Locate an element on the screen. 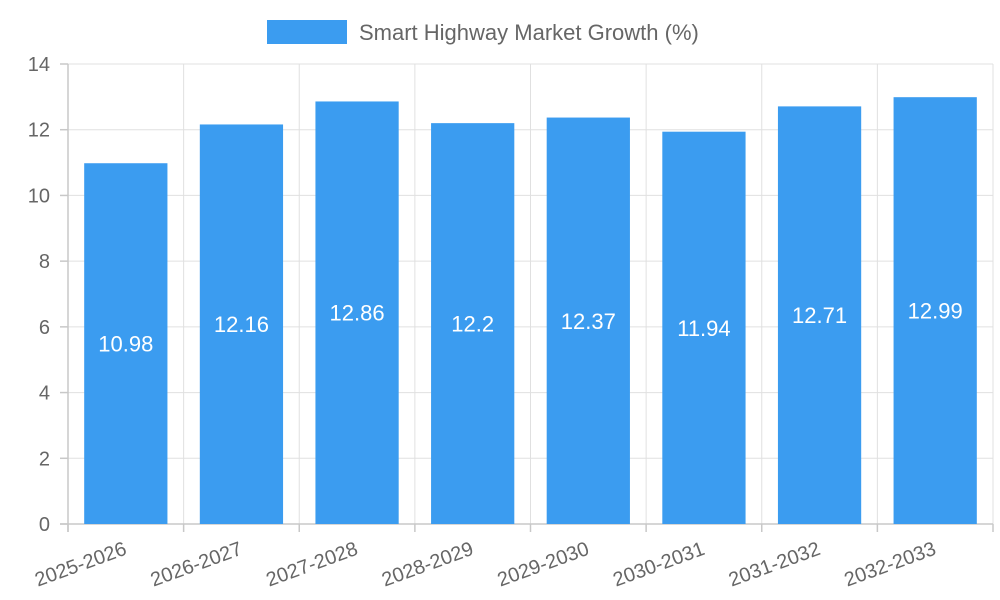 This screenshot has width=1000, height=600. data-labels: 10.98 12.16 12.86 12.2 12.37 11.94 12.71 12.99 is located at coordinates (530, 328).